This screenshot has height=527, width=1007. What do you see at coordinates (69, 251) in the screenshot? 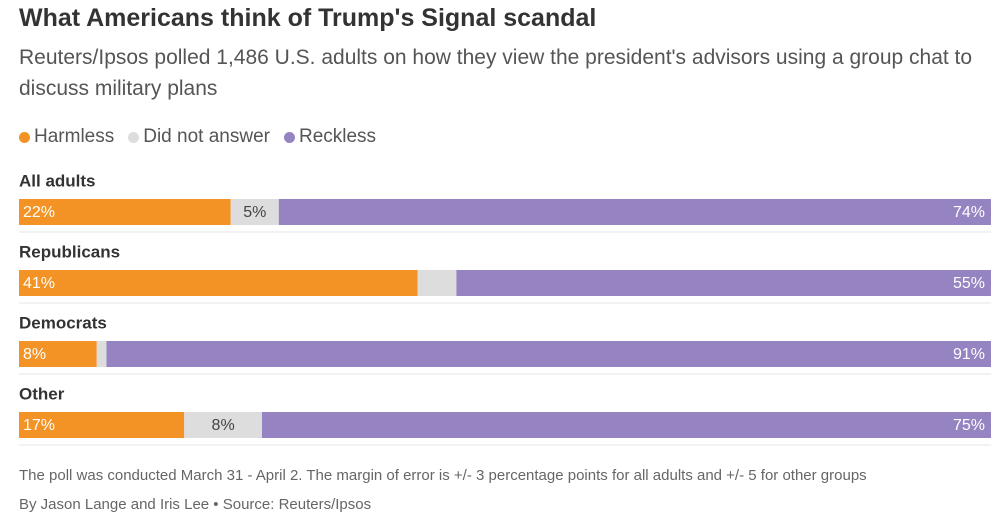
I see `category-label: Republicans` at bounding box center [69, 251].